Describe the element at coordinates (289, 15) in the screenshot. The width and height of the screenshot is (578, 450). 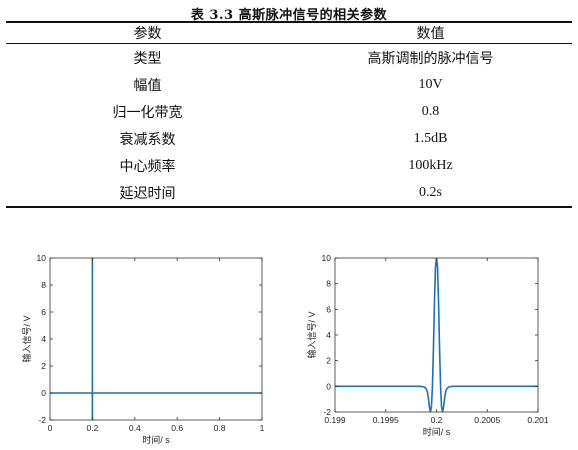
I see `table-caption: 表 3.3 高斯脉冲信号的相关参数` at that location.